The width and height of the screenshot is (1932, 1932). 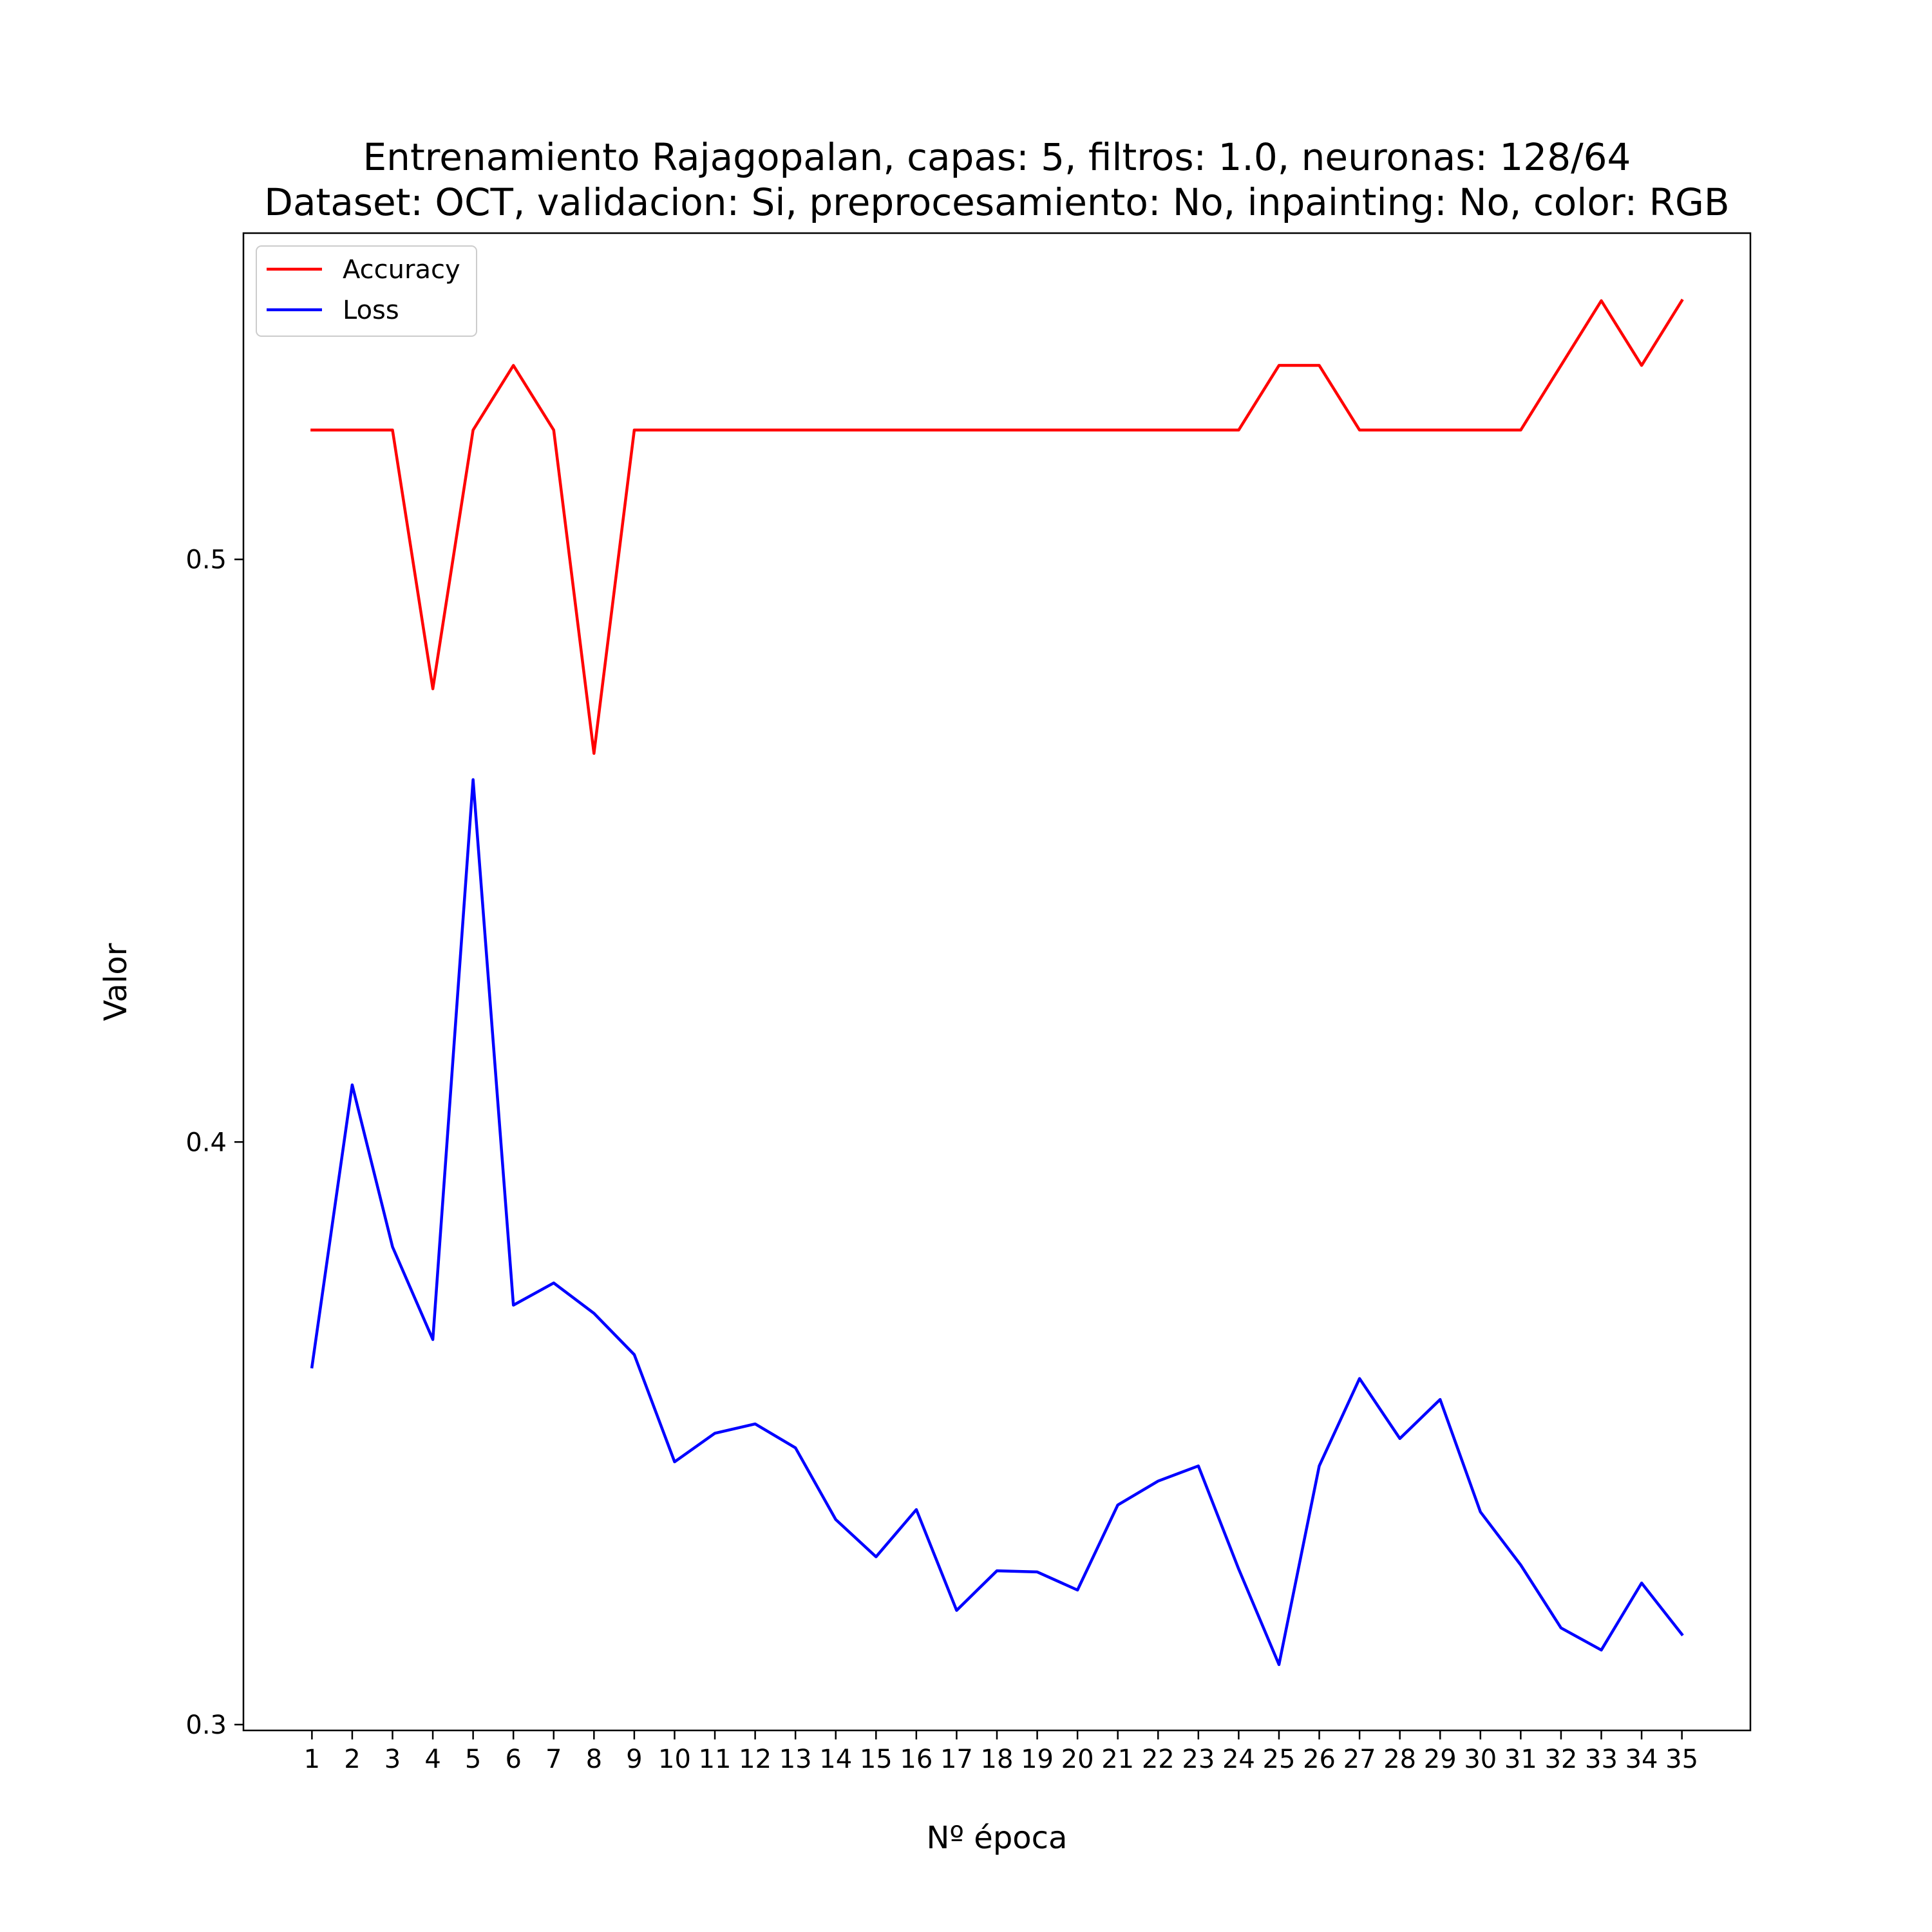 I want to click on x-tick-label: 24, so click(x=1238, y=1760).